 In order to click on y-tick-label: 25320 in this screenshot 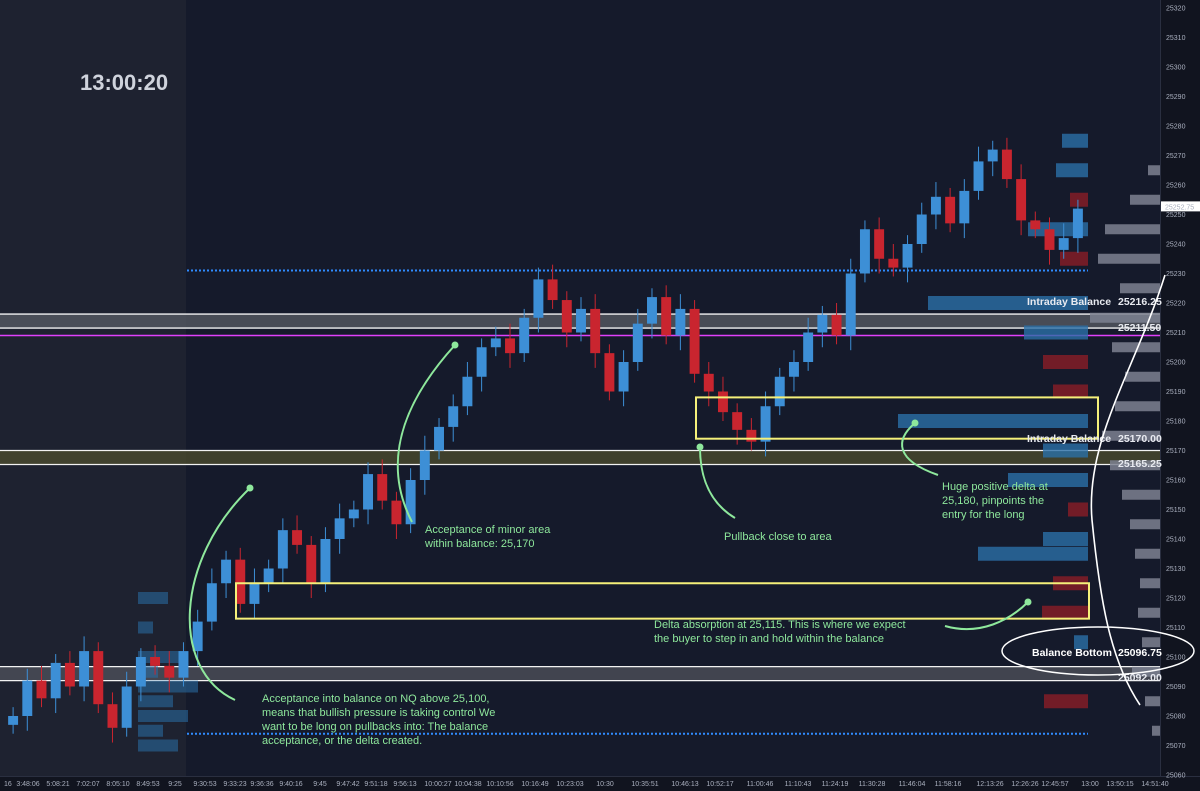, I will do `click(1176, 9)`.